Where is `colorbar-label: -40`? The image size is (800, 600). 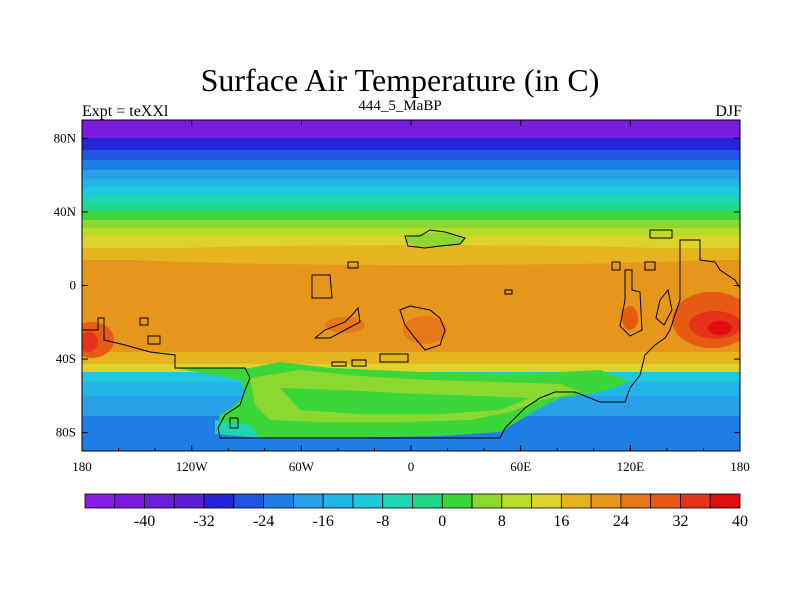 colorbar-label: -40 is located at coordinates (144, 521).